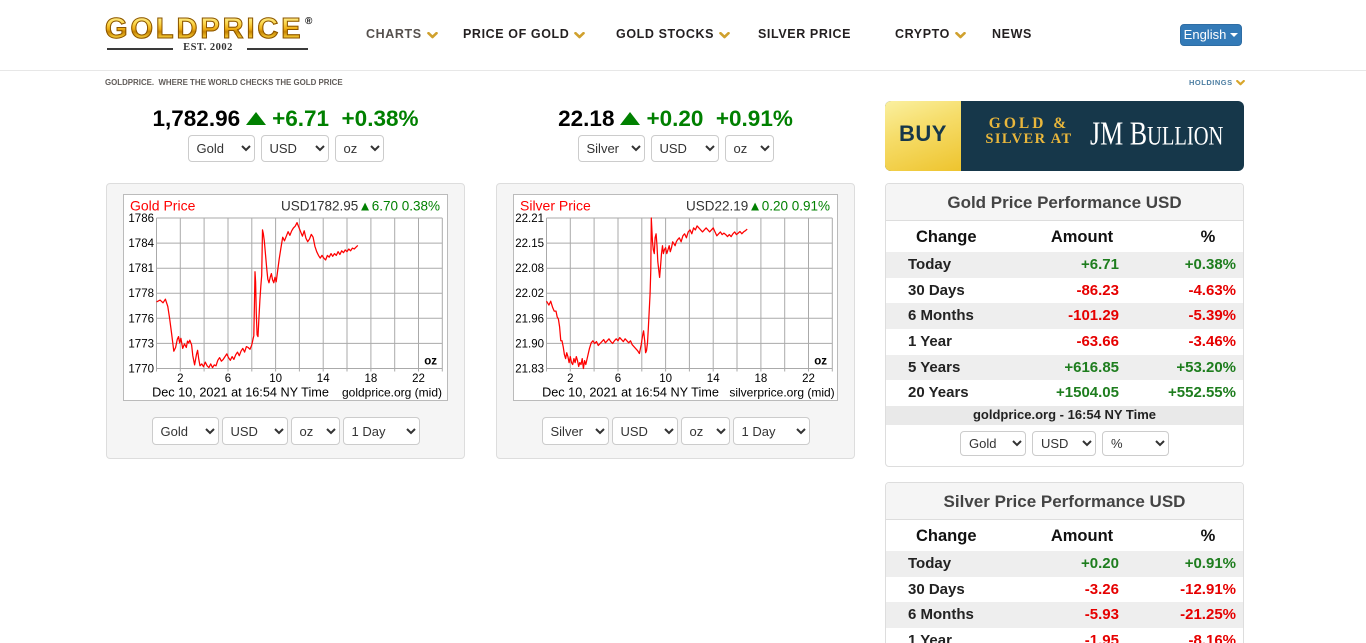 This screenshot has width=1366, height=643. Describe the element at coordinates (163, 206) in the screenshot. I see `svg-text: Gold Price` at that location.